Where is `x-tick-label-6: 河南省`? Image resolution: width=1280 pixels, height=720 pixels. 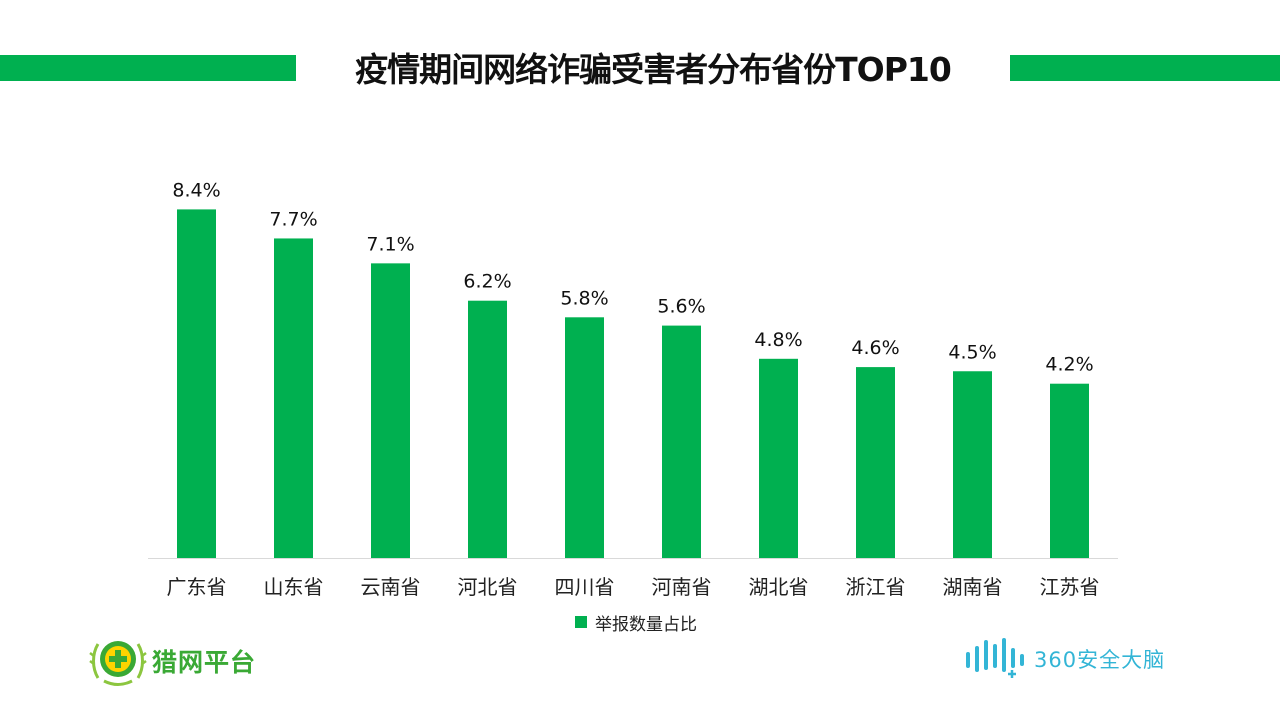
x-tick-label-6: 河南省 is located at coordinates (682, 587).